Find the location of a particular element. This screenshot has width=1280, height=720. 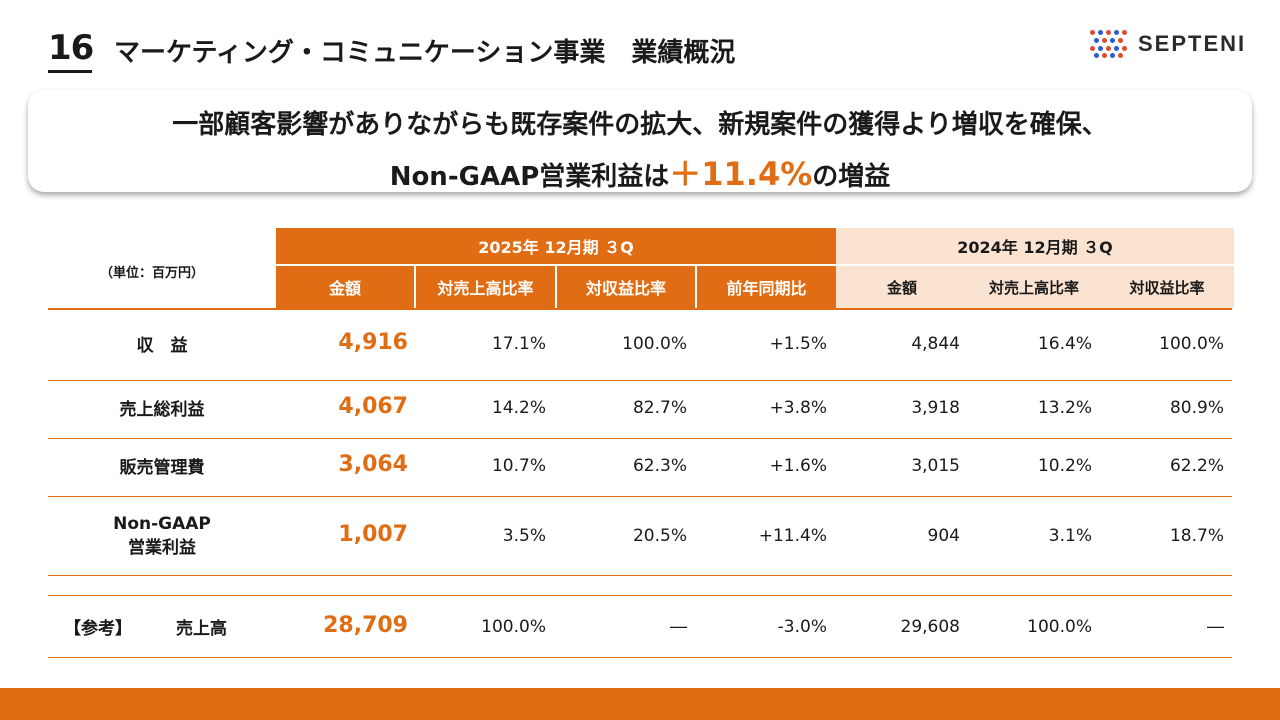

table-cell-amount: 1,007 is located at coordinates (373, 534).